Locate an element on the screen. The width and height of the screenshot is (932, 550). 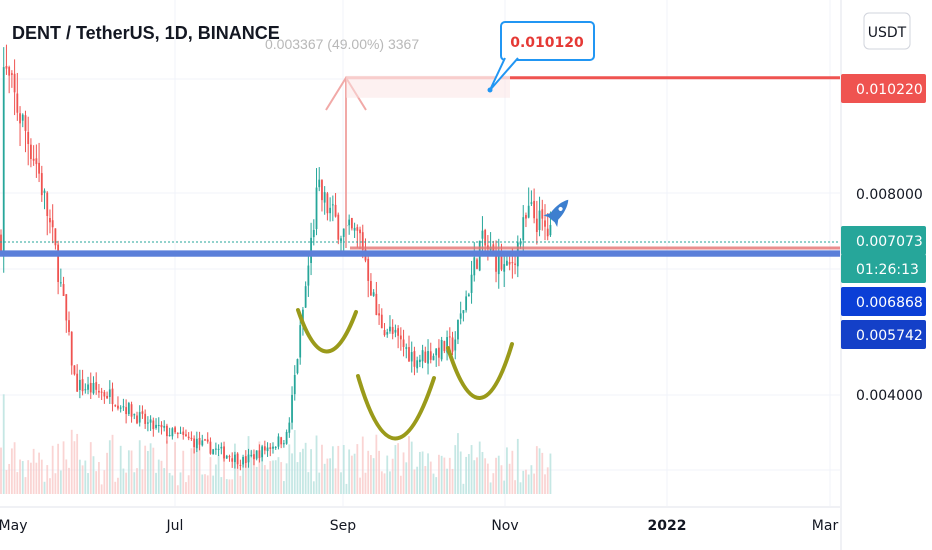
price-tick-label: 0.004000 is located at coordinates (889, 396).